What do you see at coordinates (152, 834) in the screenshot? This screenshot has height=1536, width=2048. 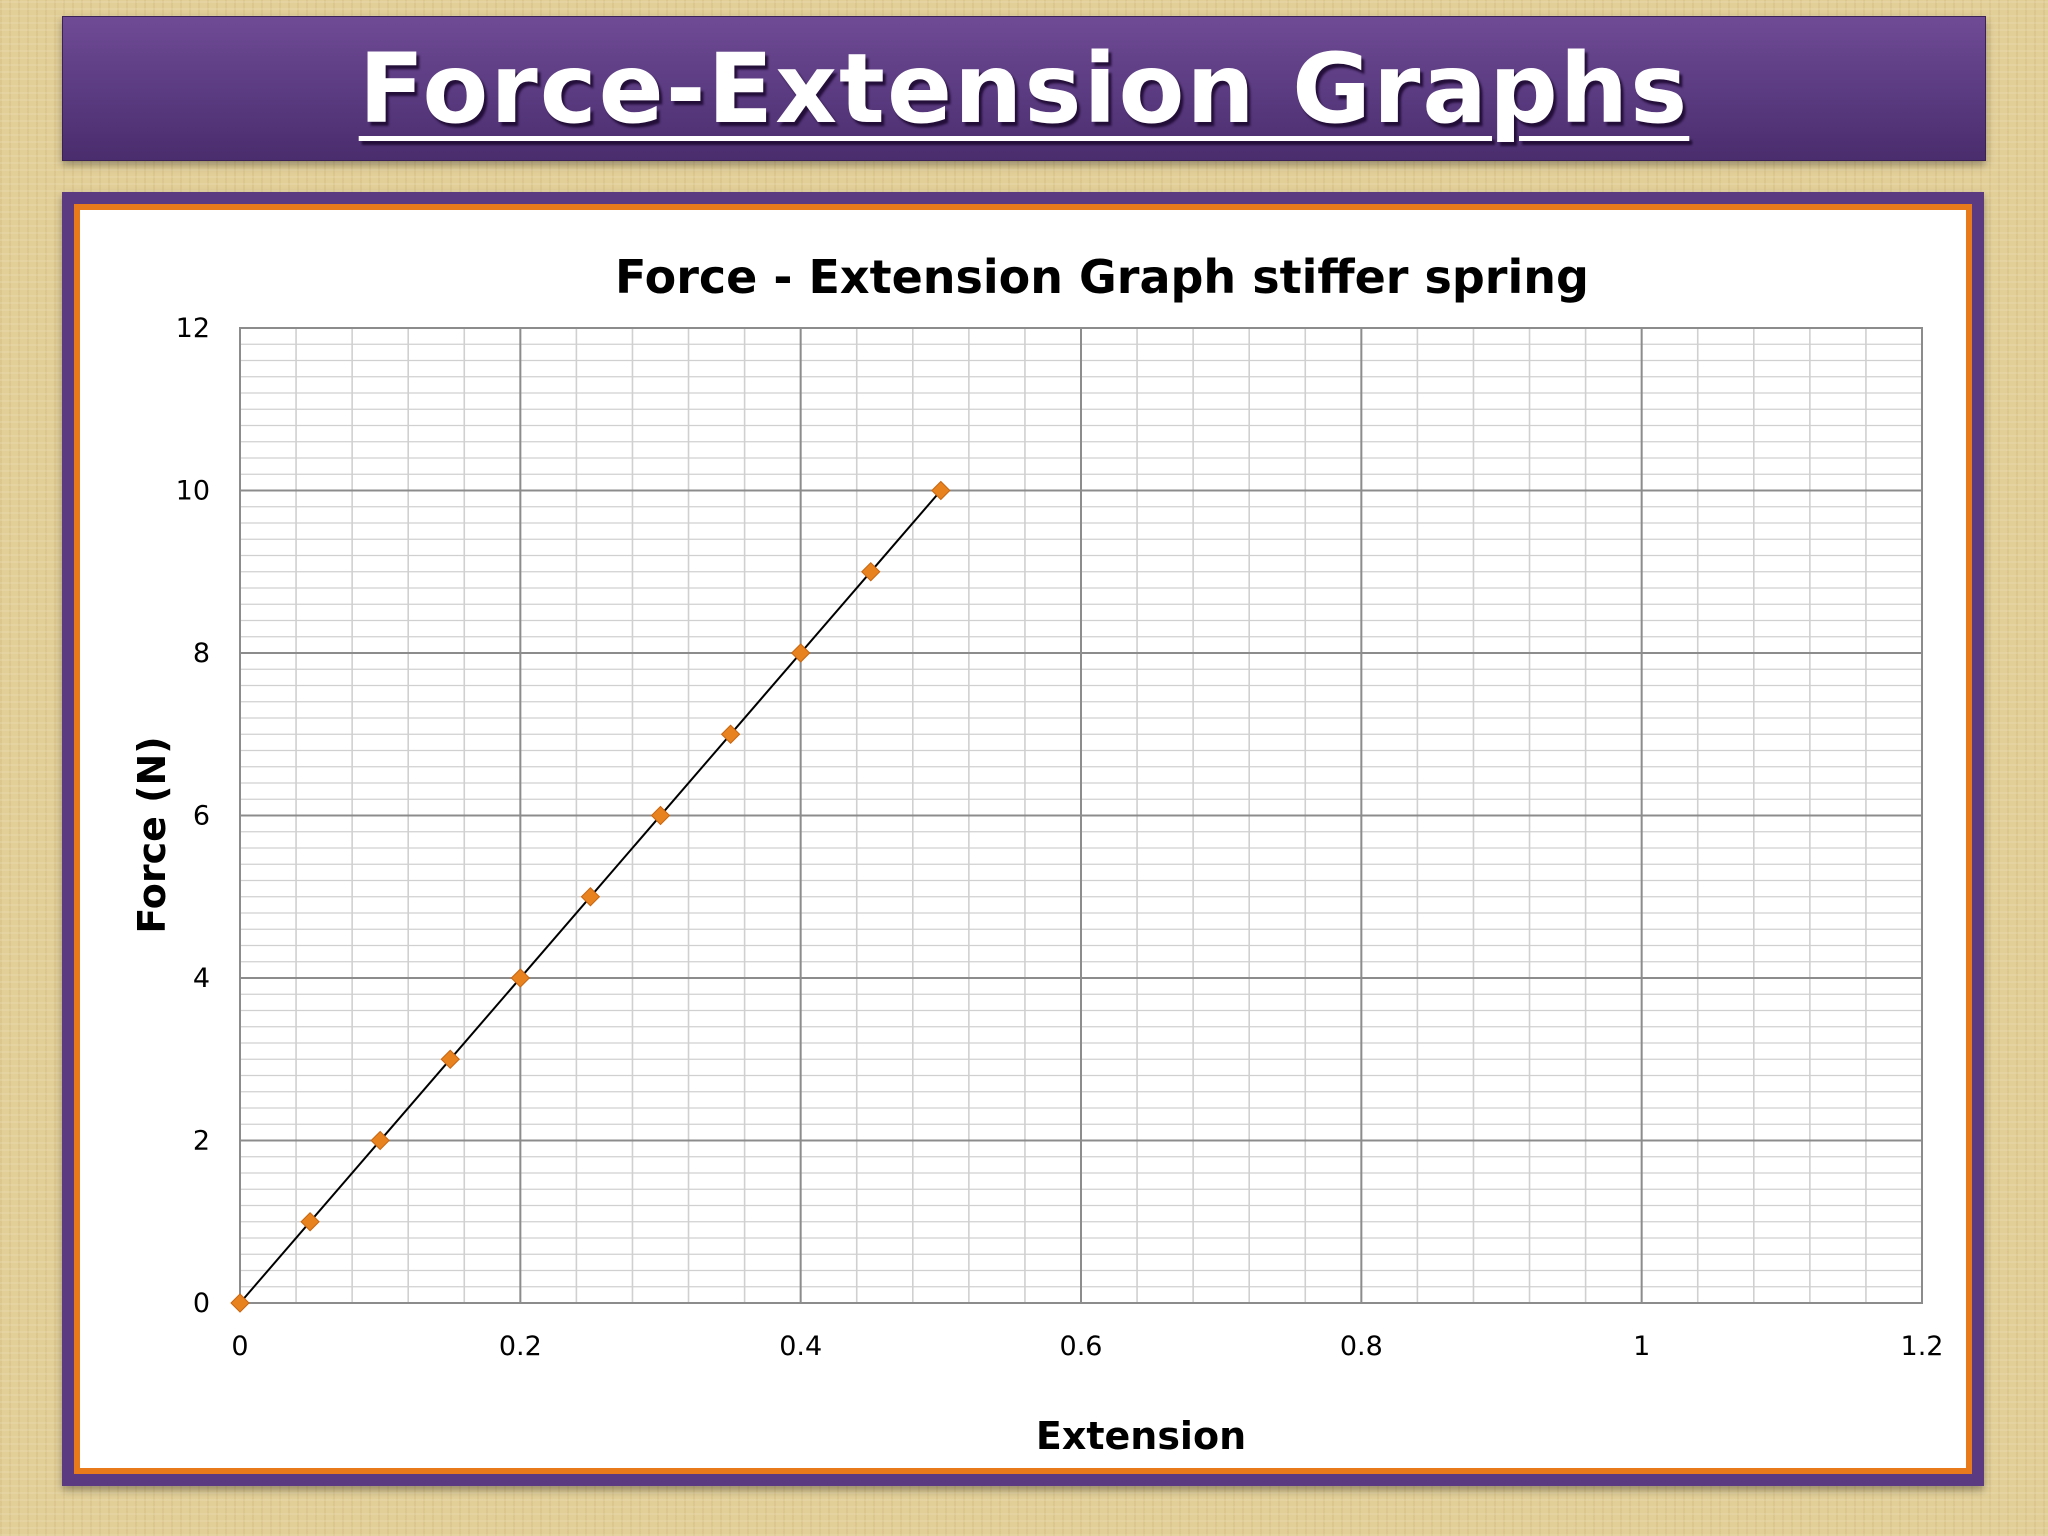 I see `y-axis-label: Force (N)` at bounding box center [152, 834].